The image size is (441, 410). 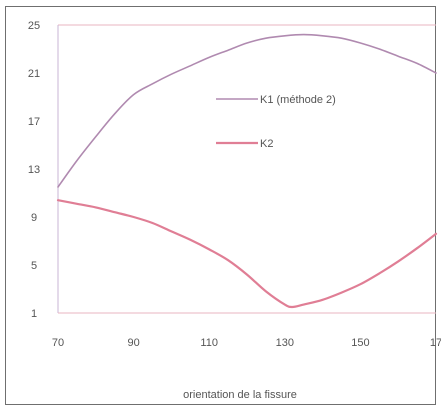 I want to click on y-tick-label: 25, so click(x=34, y=26).